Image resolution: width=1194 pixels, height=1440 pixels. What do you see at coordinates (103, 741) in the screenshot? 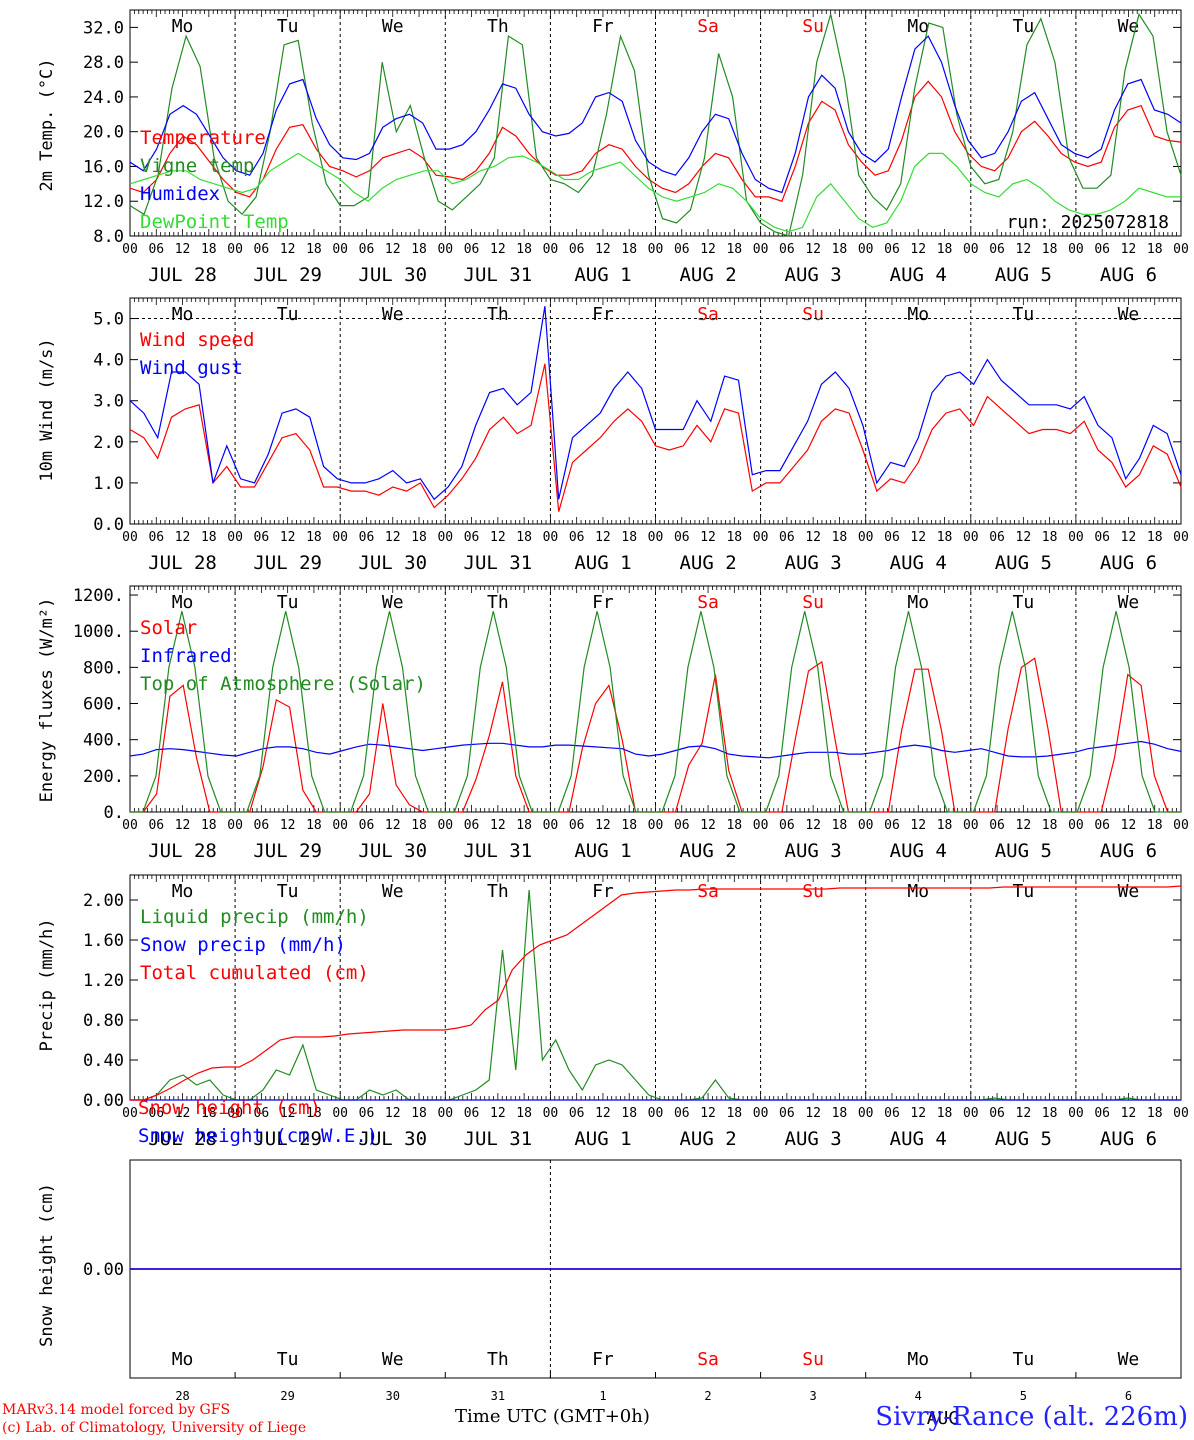
I see `y-tick-label: 400.` at bounding box center [103, 741].